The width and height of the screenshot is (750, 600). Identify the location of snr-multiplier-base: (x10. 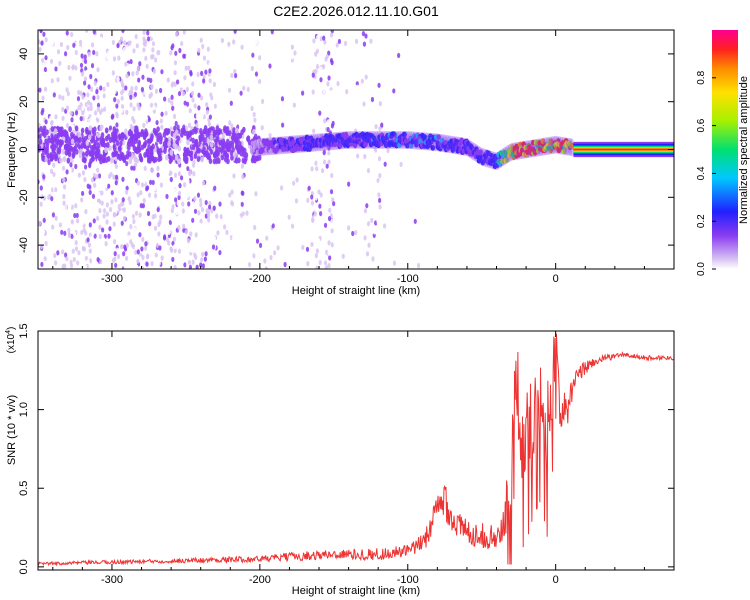
(11, 343).